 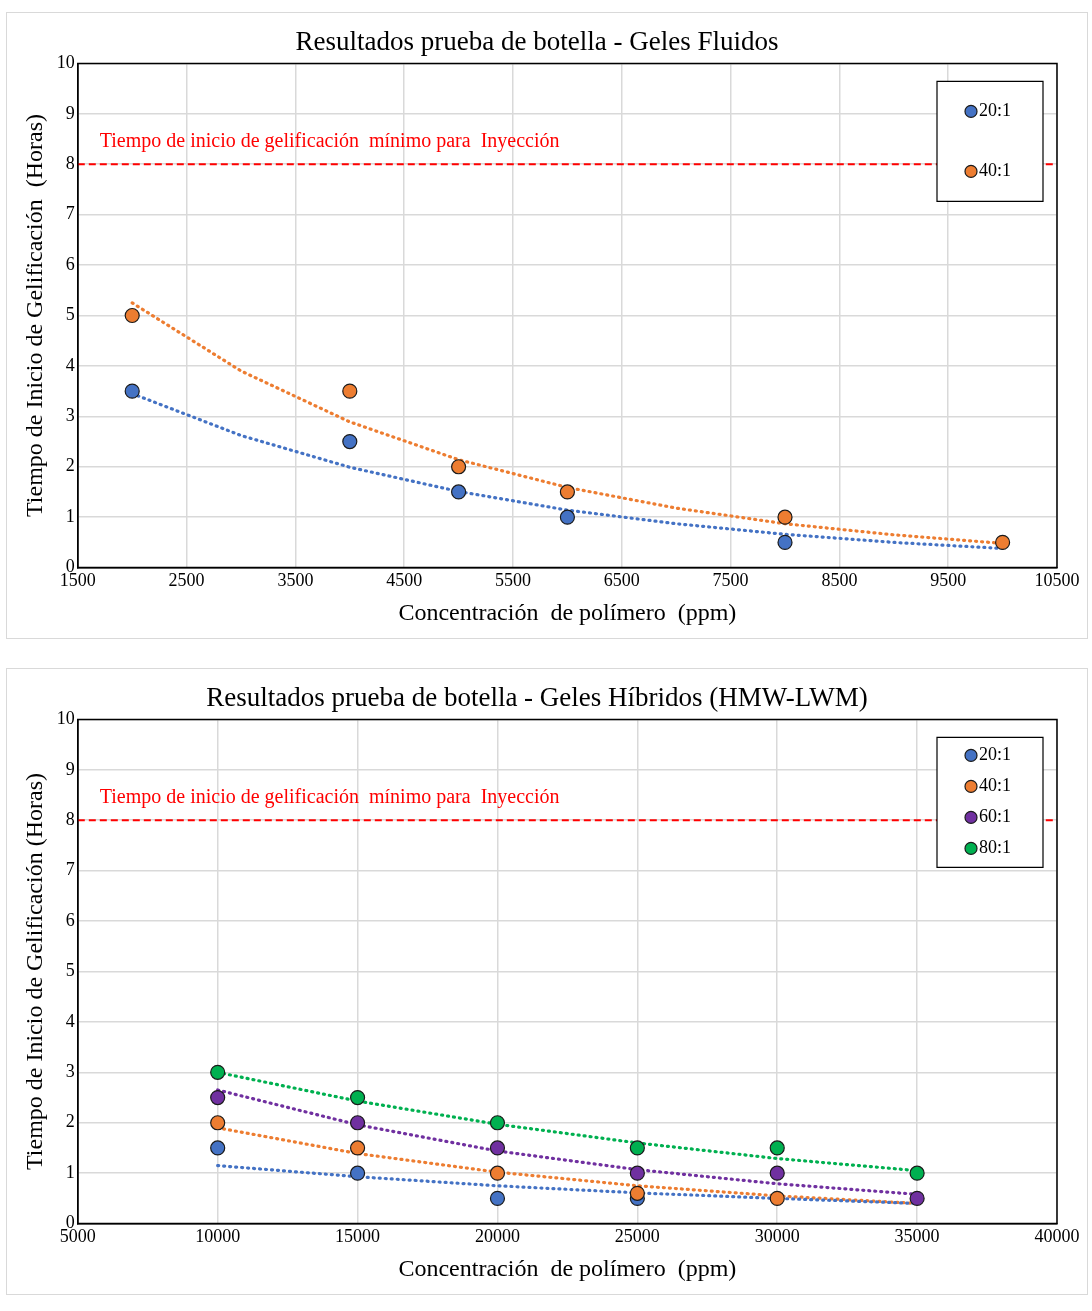 I want to click on x-tick-label: 35000, so click(x=917, y=1236).